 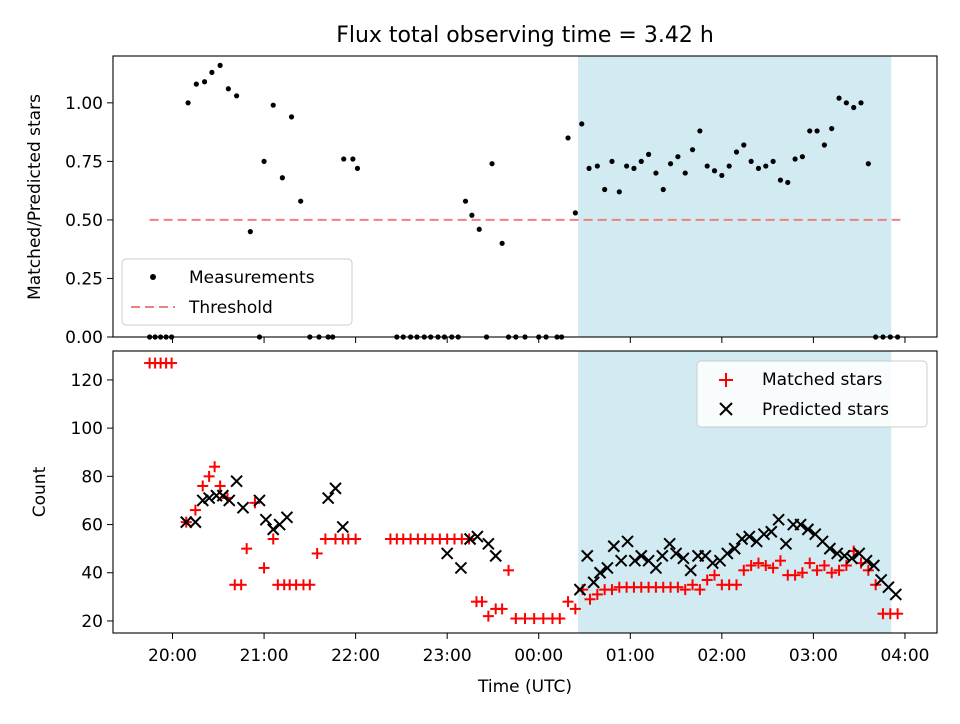 What do you see at coordinates (735, 196) in the screenshot?
I see `top-observing-window-shade` at bounding box center [735, 196].